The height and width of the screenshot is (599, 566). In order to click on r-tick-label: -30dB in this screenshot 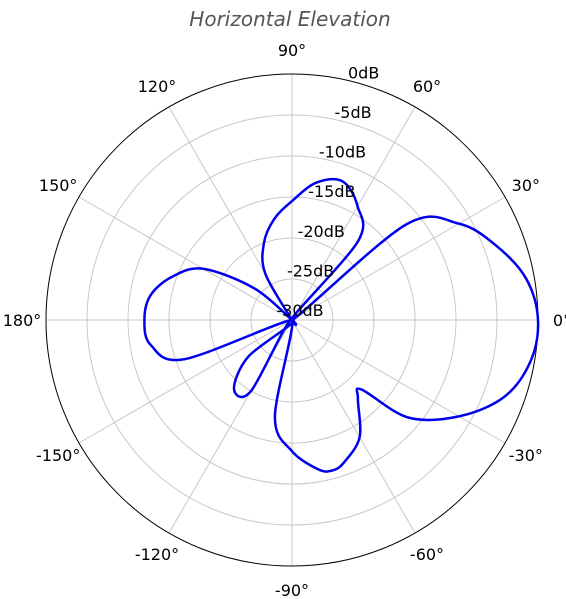, I will do `click(299, 310)`.